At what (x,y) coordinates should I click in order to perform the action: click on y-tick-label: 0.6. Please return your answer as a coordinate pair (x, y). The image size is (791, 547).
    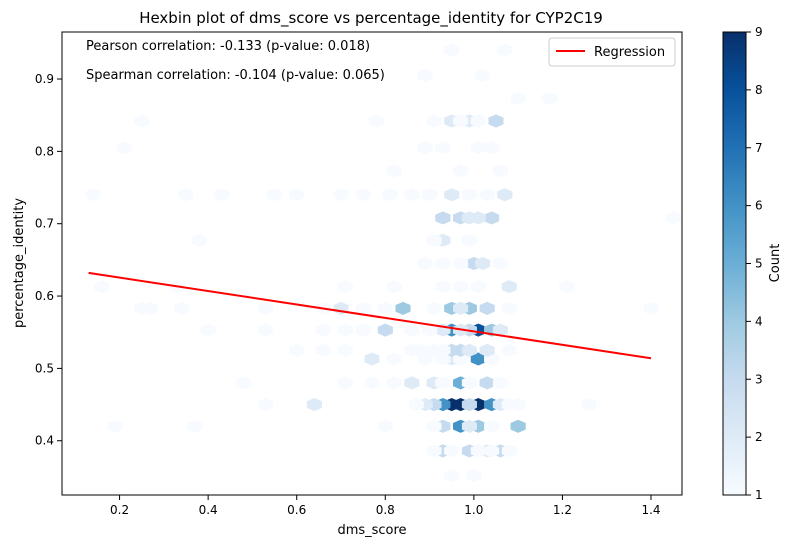
    Looking at the image, I should click on (44, 296).